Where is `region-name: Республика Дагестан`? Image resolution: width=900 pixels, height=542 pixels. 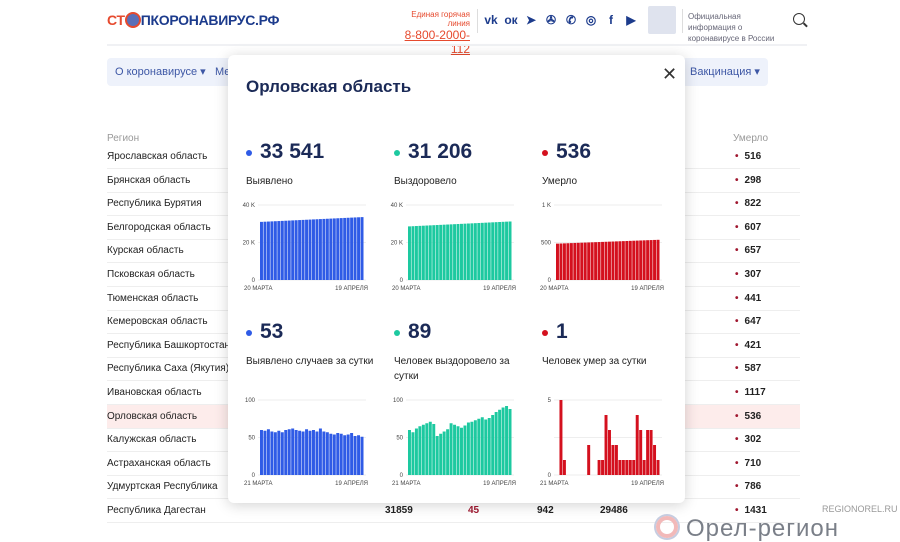
region-name: Республика Дагестан is located at coordinates (156, 510).